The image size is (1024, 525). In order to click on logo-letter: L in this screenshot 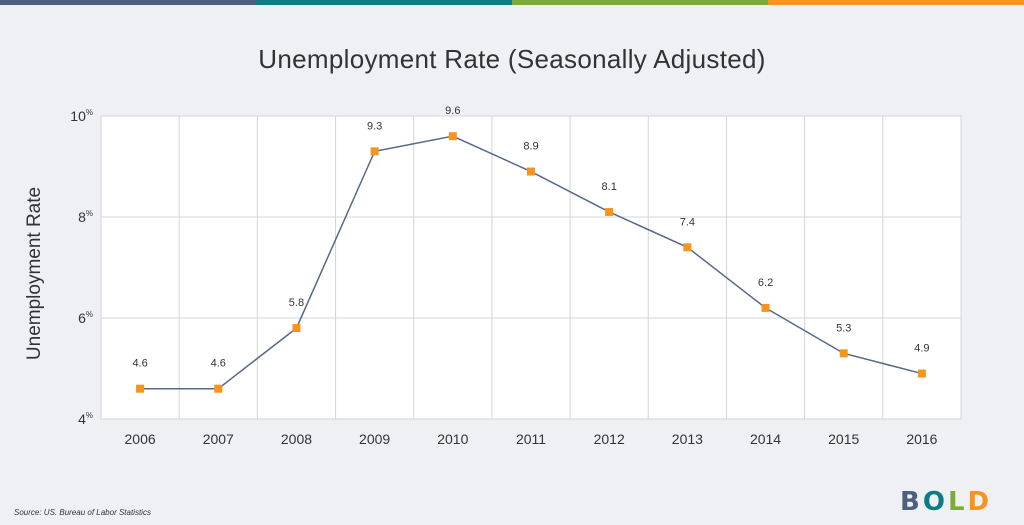, I will do `click(956, 502)`.